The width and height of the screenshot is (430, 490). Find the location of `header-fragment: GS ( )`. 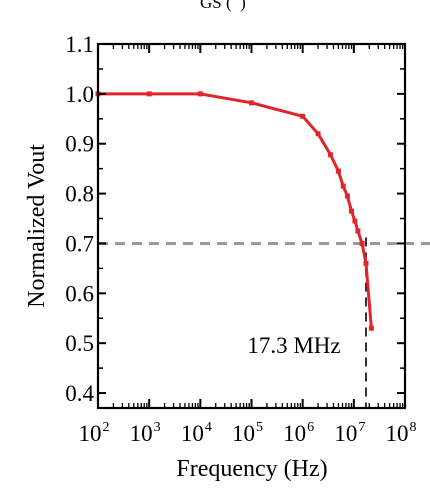

header-fragment: GS ( ) is located at coordinates (223, 6).